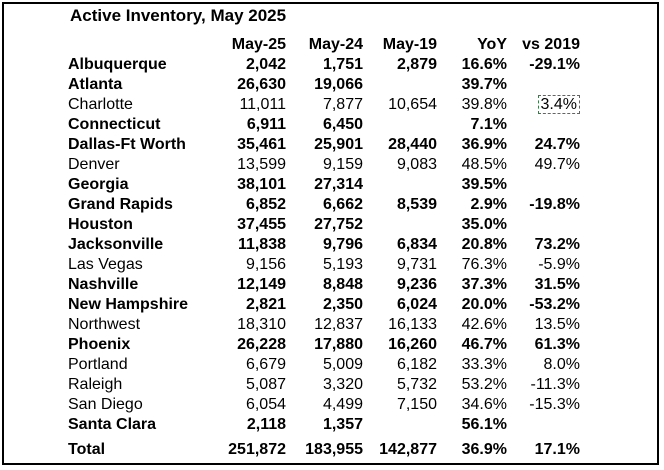 The height and width of the screenshot is (470, 664). Describe the element at coordinates (416, 384) in the screenshot. I see `cell-may19: 5,732` at that location.